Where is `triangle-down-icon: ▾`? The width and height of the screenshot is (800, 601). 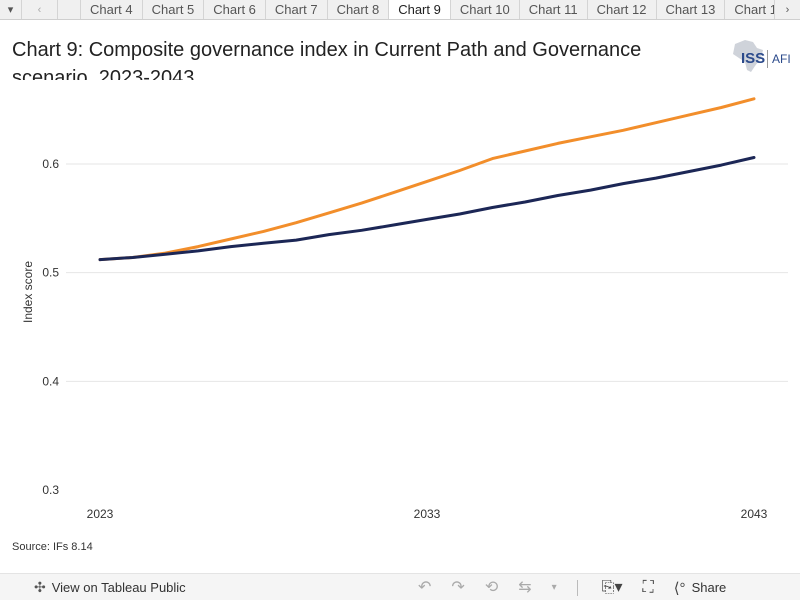
triangle-down-icon: ▾ is located at coordinates (10, 10).